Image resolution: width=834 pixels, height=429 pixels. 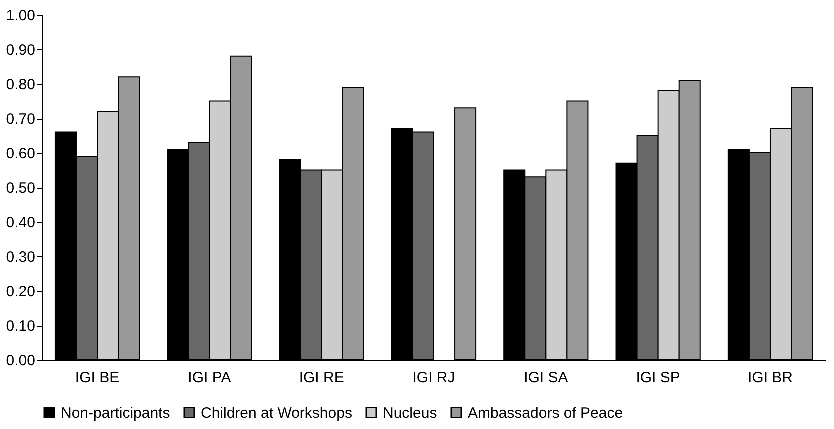 What do you see at coordinates (21, 154) in the screenshot?
I see `y-tick-label: 0.60` at bounding box center [21, 154].